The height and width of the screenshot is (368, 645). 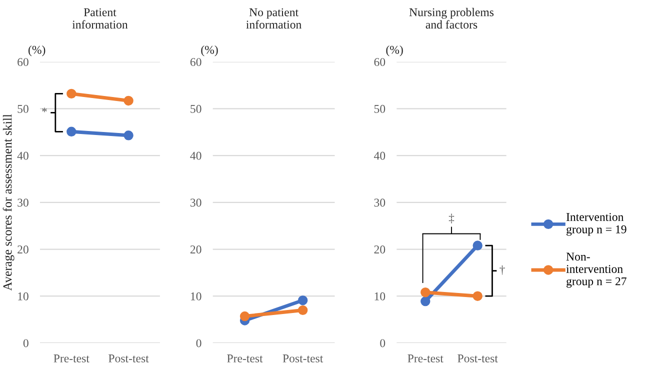 What do you see at coordinates (100, 18) in the screenshot?
I see `chart-title: Patient information` at bounding box center [100, 18].